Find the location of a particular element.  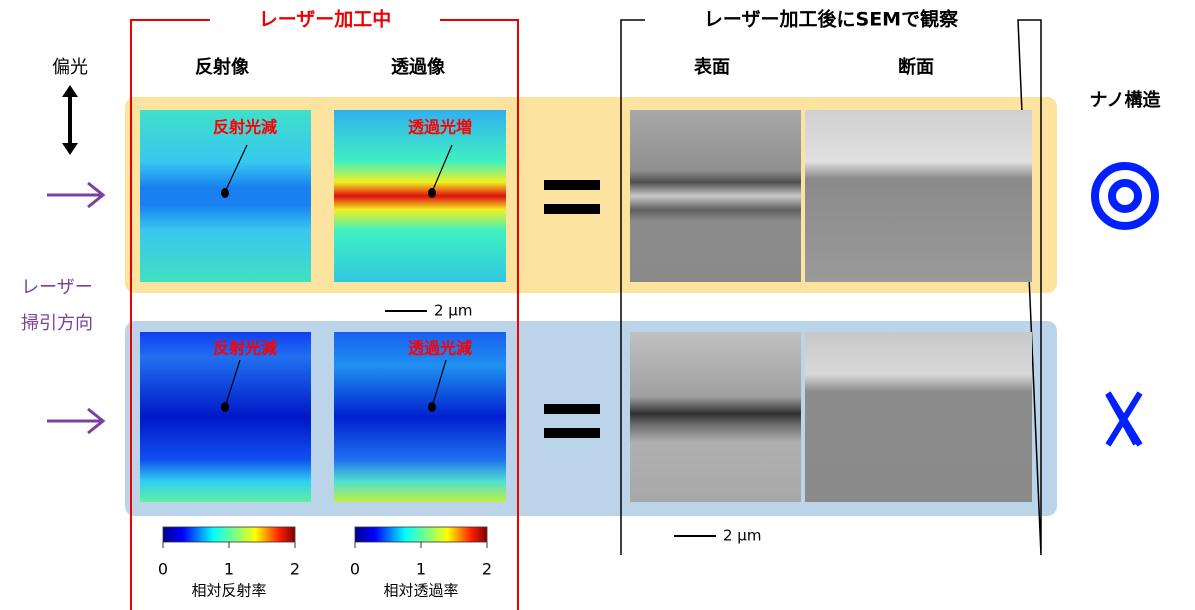

column-header: 透過像 is located at coordinates (418, 67).